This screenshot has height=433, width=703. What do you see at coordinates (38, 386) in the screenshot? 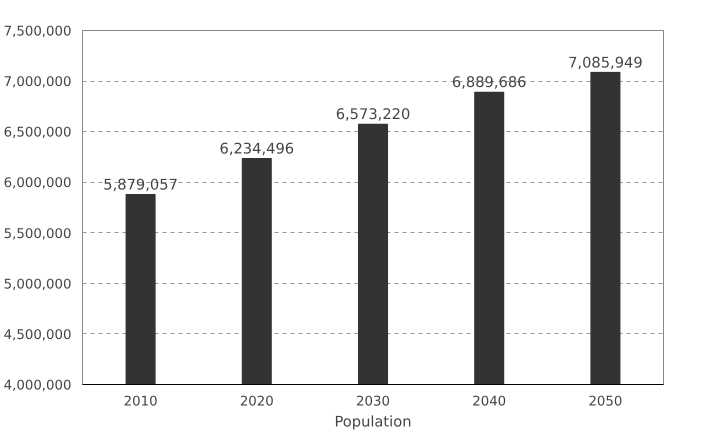
I see `y-tick-label: 4,000,000` at bounding box center [38, 386].